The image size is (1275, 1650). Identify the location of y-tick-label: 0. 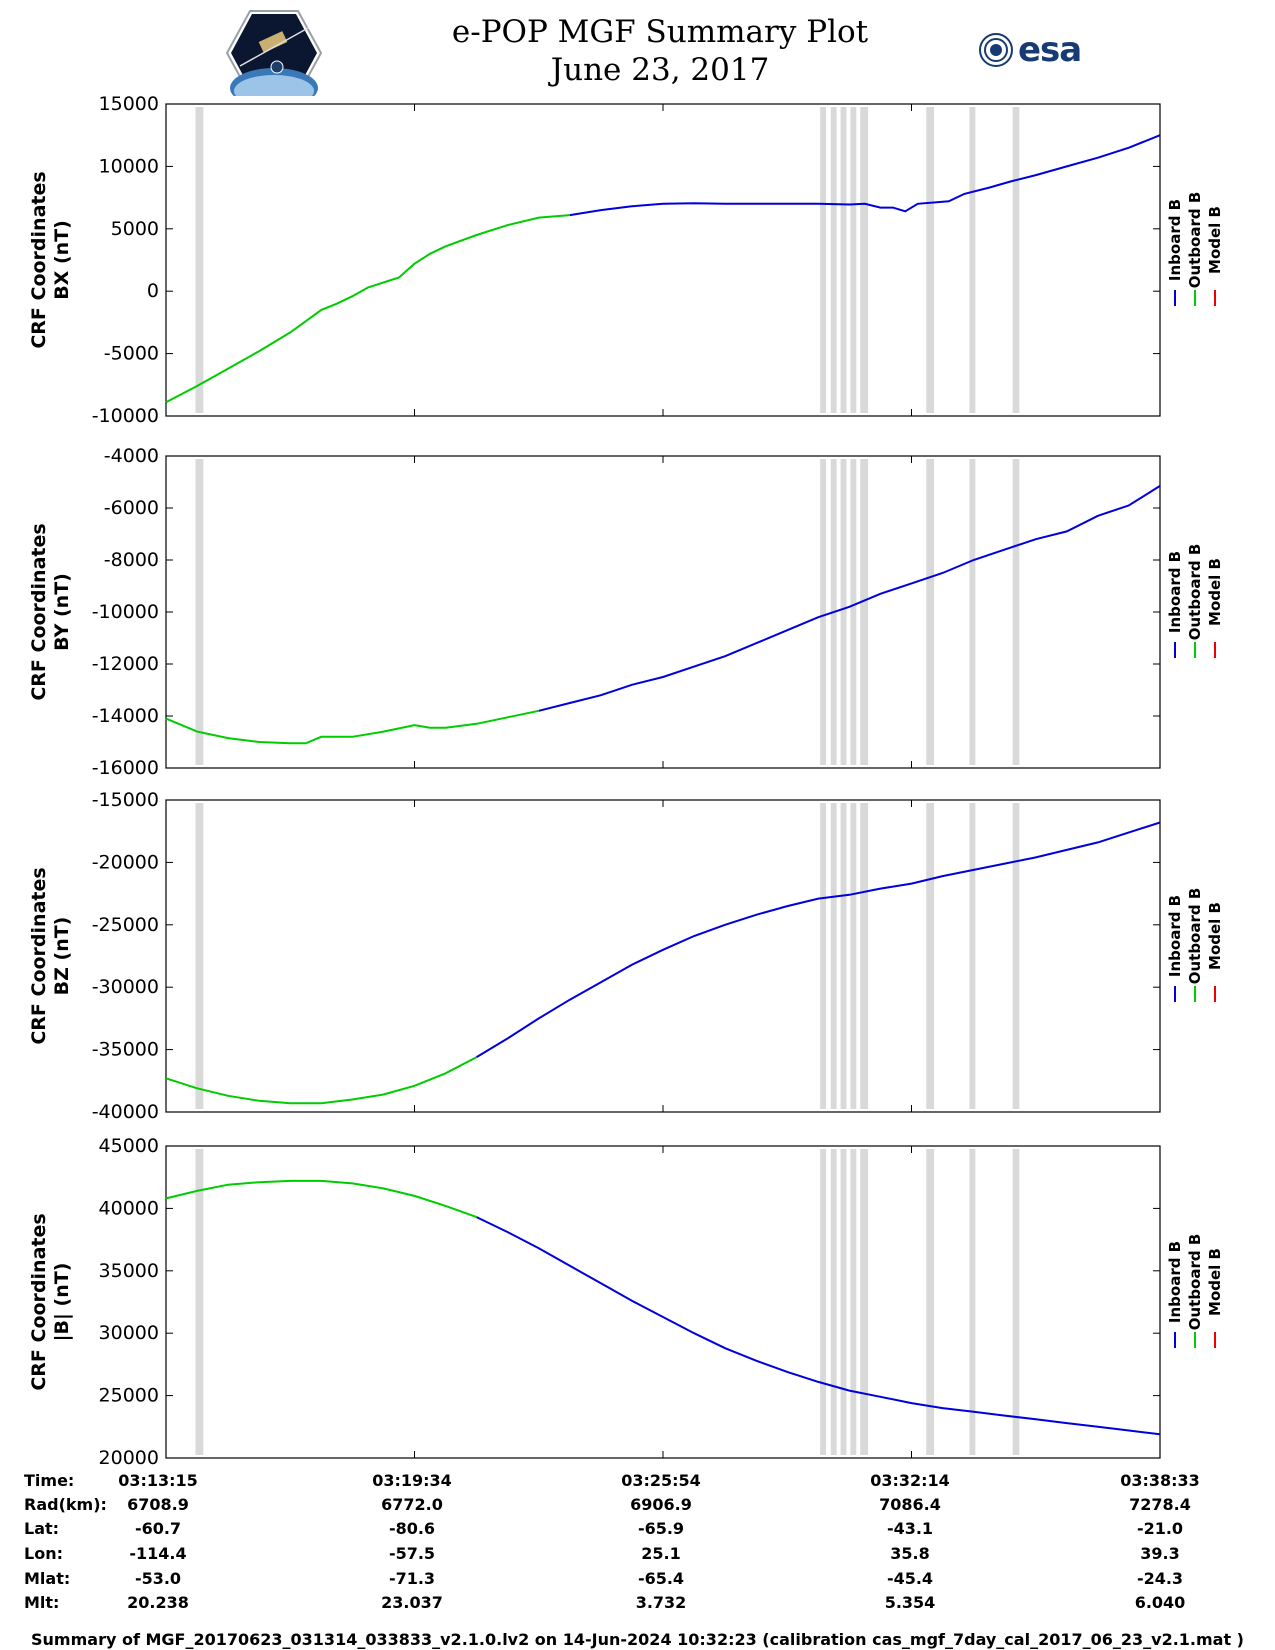
(153, 291).